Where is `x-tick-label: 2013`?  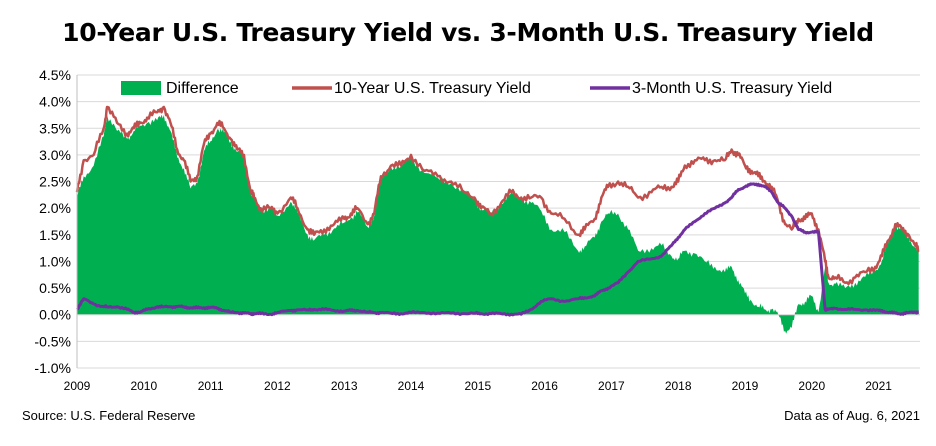
x-tick-label: 2013 is located at coordinates (344, 386).